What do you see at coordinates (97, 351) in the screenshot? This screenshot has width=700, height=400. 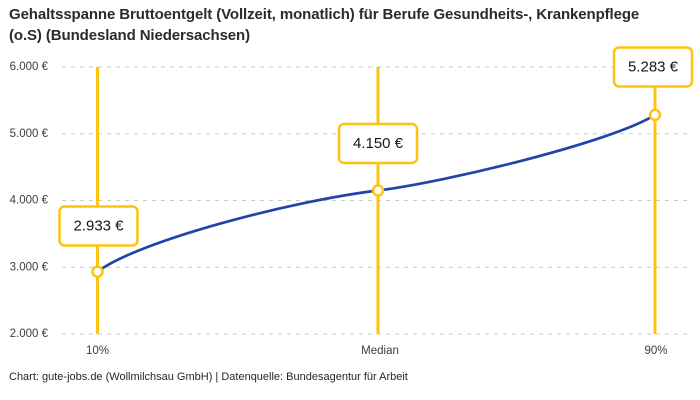 I see `x-tick-label-10: 10%` at bounding box center [97, 351].